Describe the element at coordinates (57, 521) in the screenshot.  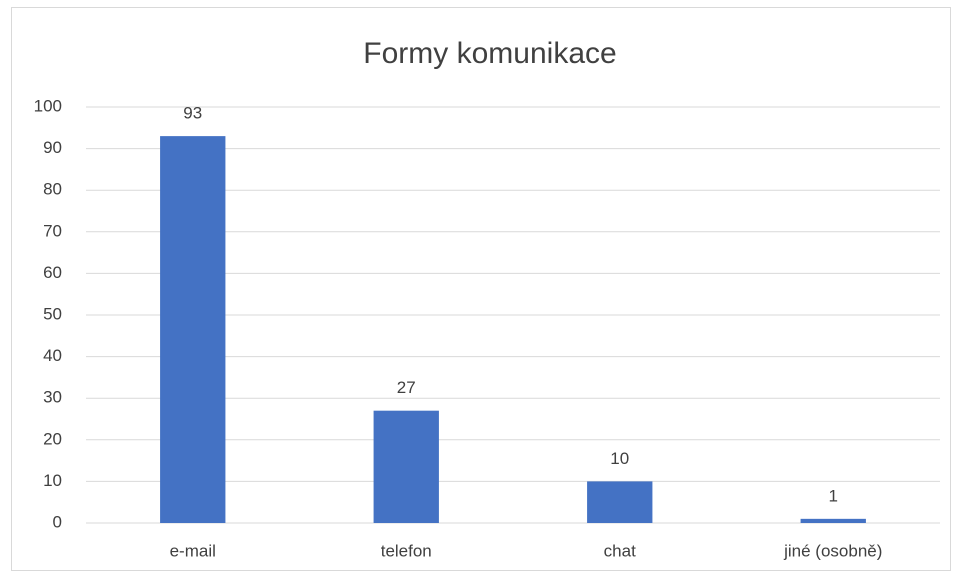
I see `y-tick-label: 0` at that location.